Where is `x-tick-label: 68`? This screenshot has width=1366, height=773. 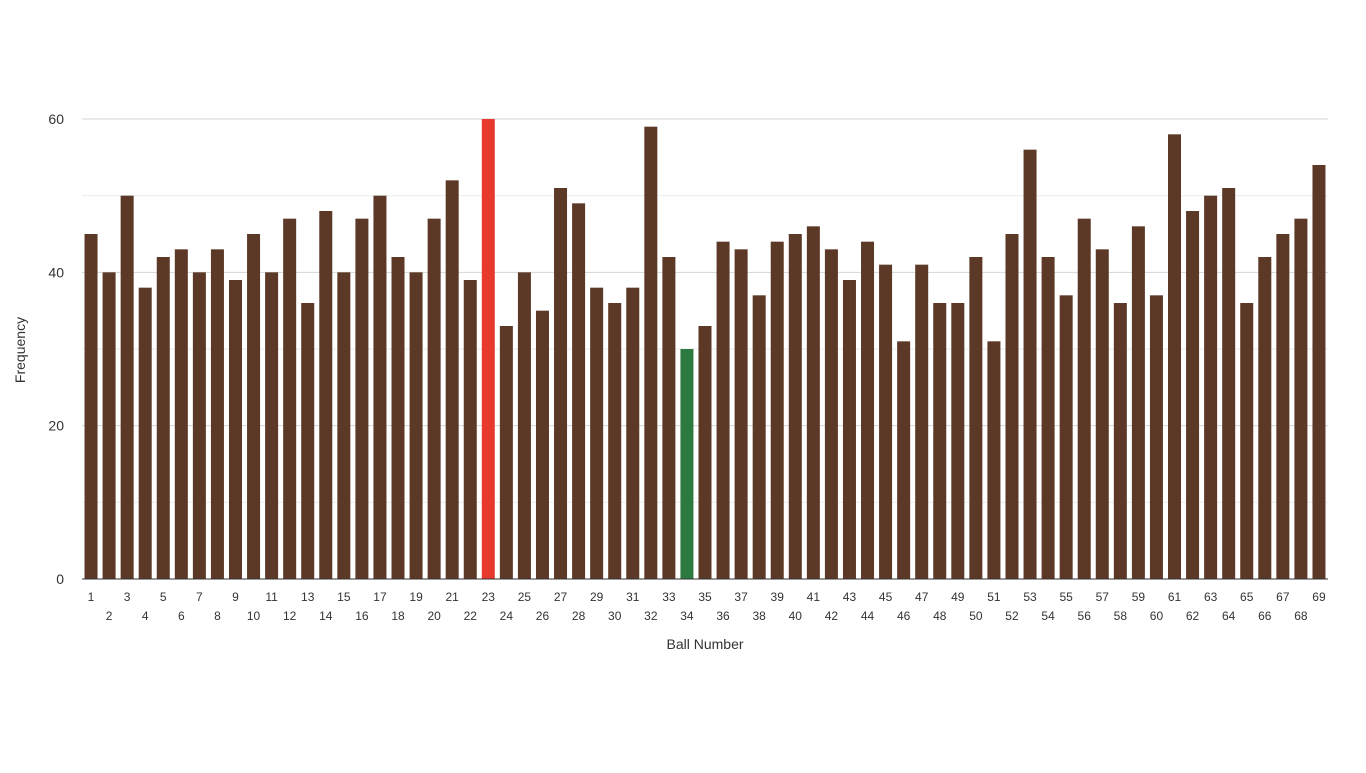 x-tick-label: 68 is located at coordinates (1301, 616).